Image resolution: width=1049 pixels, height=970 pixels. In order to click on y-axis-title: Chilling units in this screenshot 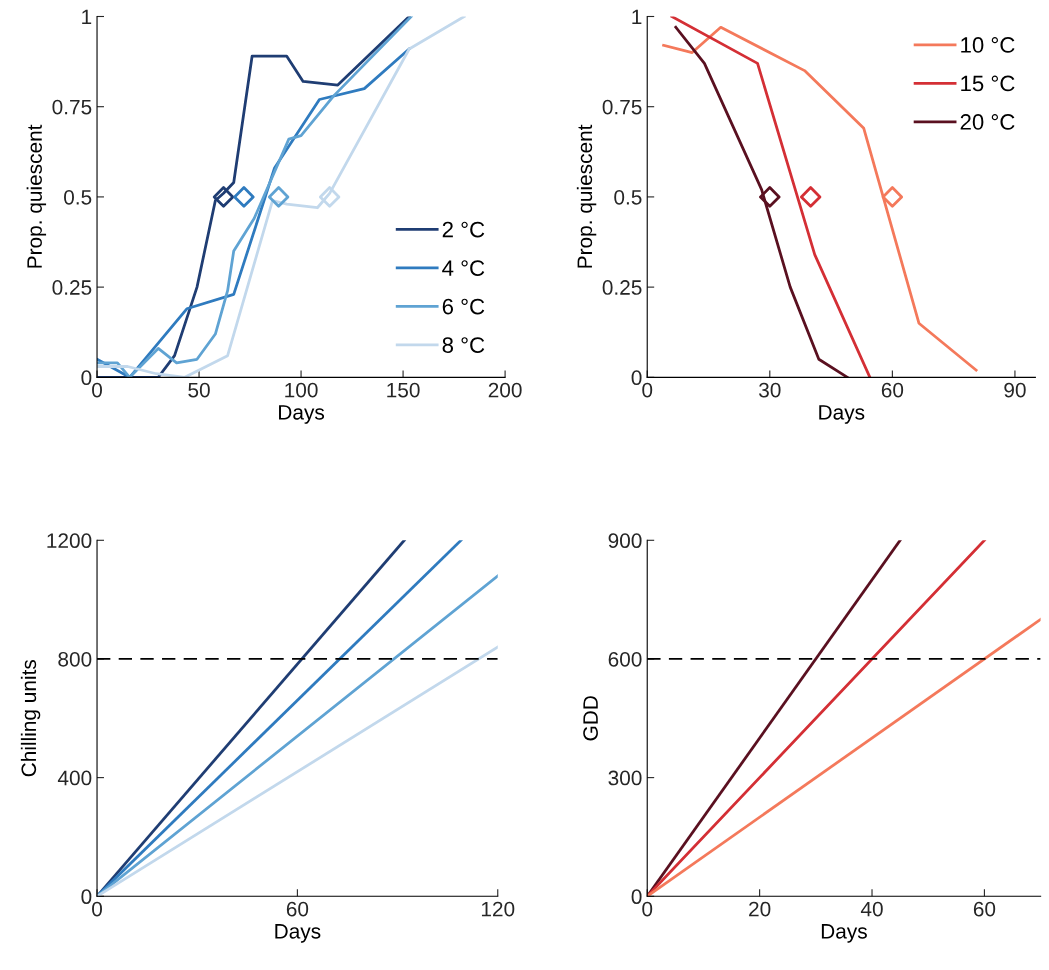, I will do `click(30, 718)`.